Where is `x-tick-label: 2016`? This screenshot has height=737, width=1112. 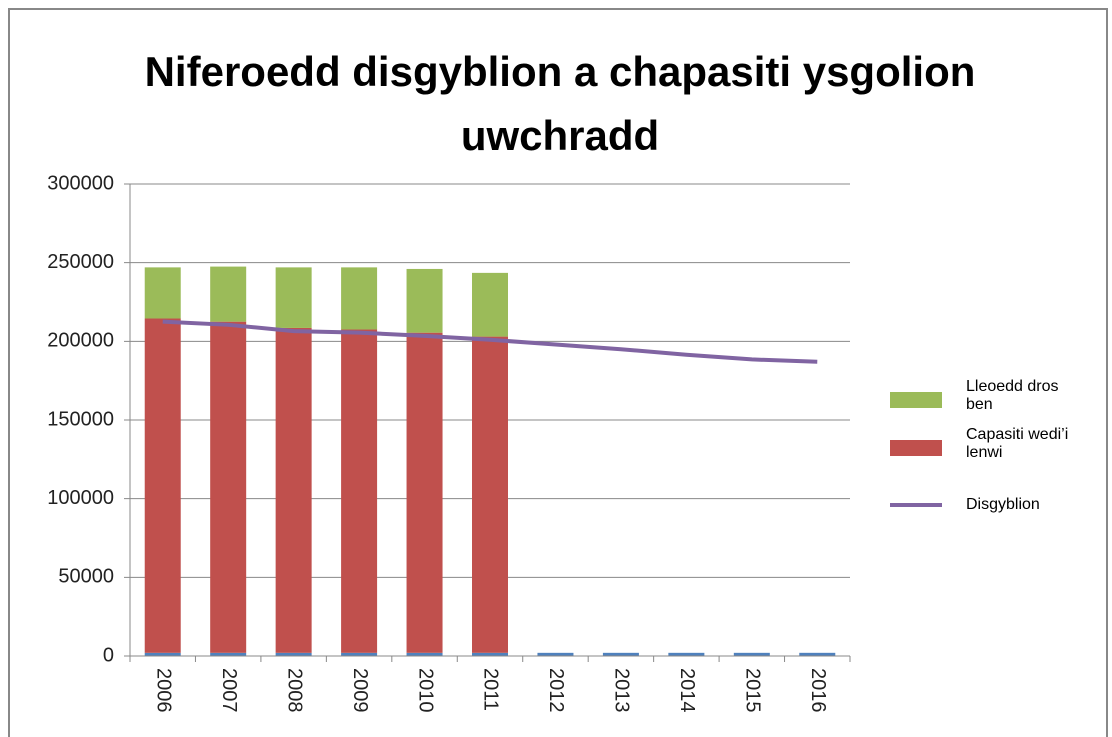
x-tick-label: 2016 is located at coordinates (818, 690).